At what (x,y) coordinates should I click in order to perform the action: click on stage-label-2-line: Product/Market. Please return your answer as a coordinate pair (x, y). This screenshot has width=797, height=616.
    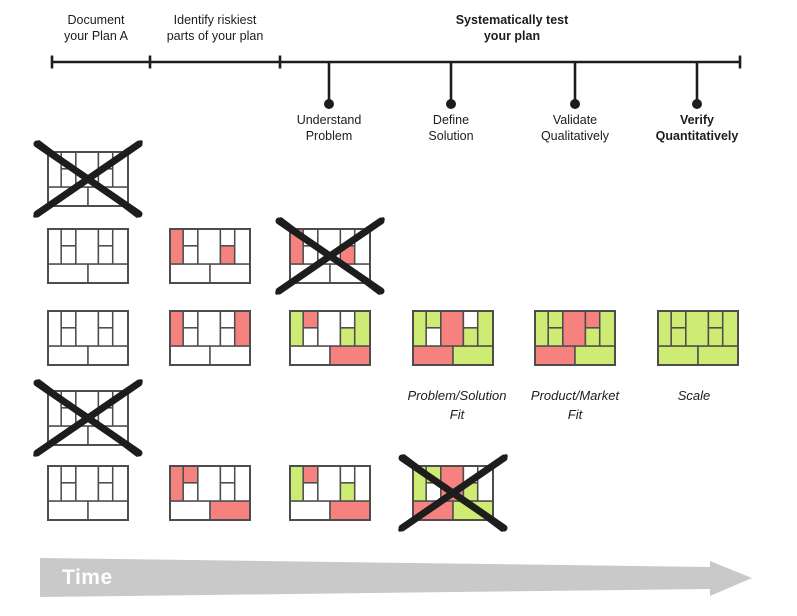
    Looking at the image, I should click on (575, 395).